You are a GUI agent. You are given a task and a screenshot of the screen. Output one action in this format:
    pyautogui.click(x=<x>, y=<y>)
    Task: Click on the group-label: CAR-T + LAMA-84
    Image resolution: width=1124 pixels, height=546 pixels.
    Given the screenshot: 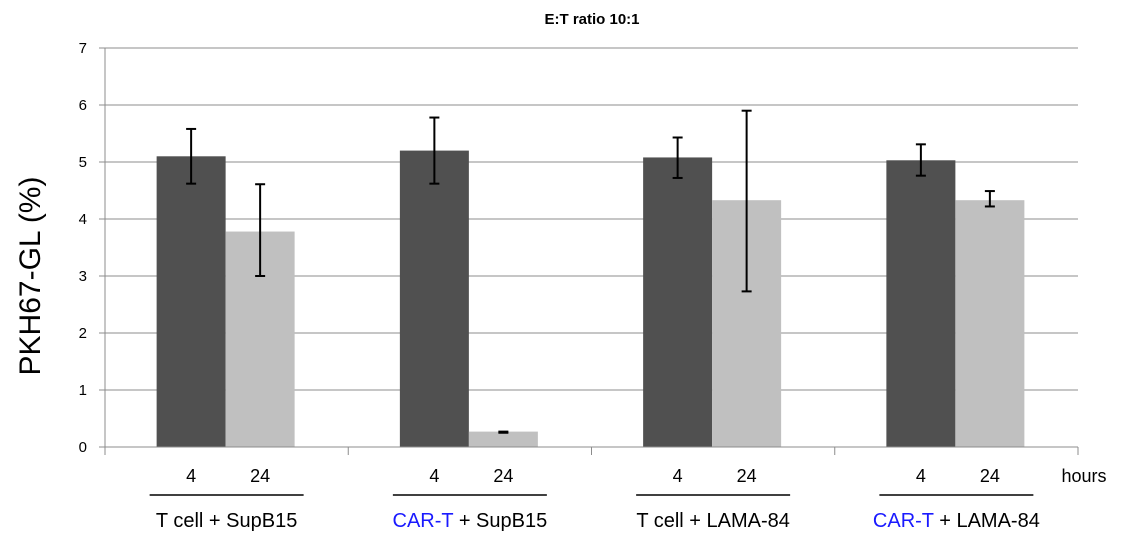 What is the action you would take?
    pyautogui.click(x=956, y=521)
    